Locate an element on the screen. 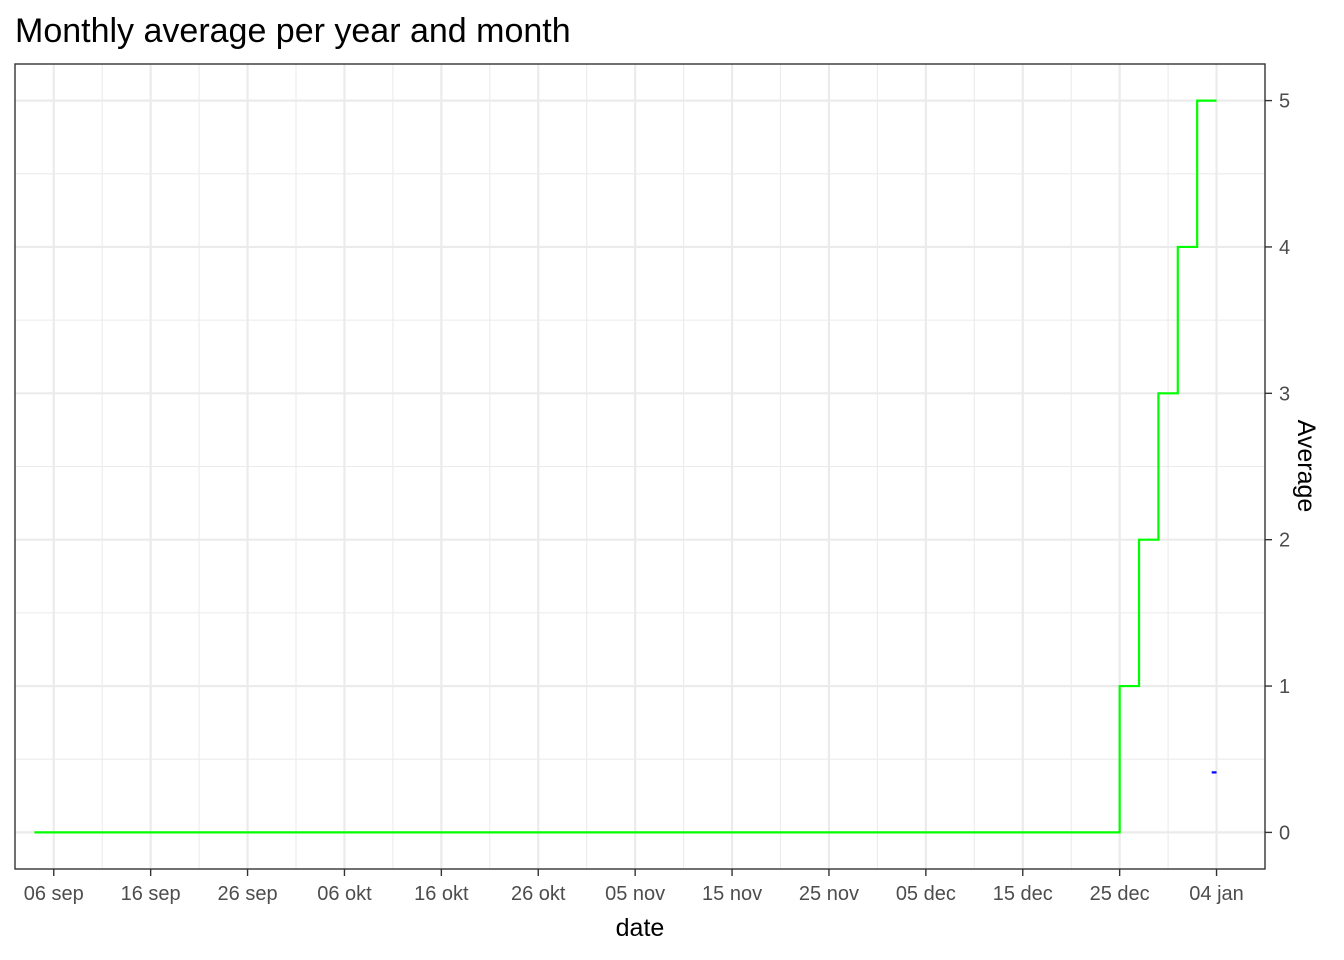 This screenshot has height=960, width=1344. x-tick-label: 25 dec is located at coordinates (1120, 894).